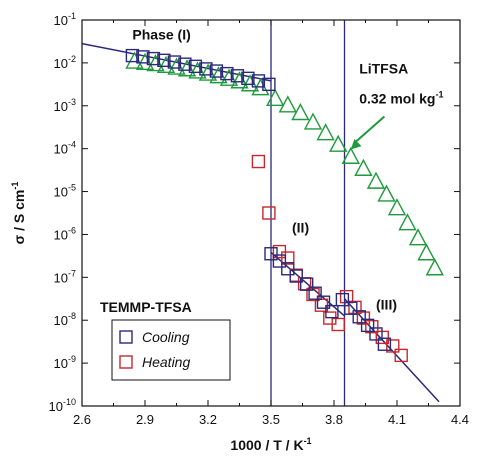  Describe the element at coordinates (166, 362) in the screenshot. I see `legend-heating-label: Heating` at that location.